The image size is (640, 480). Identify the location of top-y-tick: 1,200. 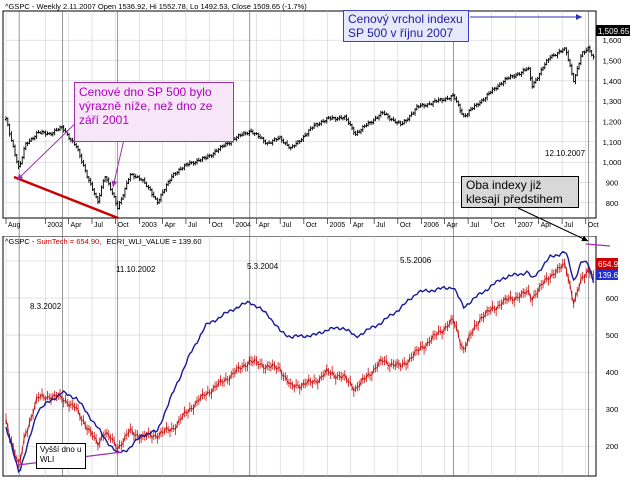
(612, 122).